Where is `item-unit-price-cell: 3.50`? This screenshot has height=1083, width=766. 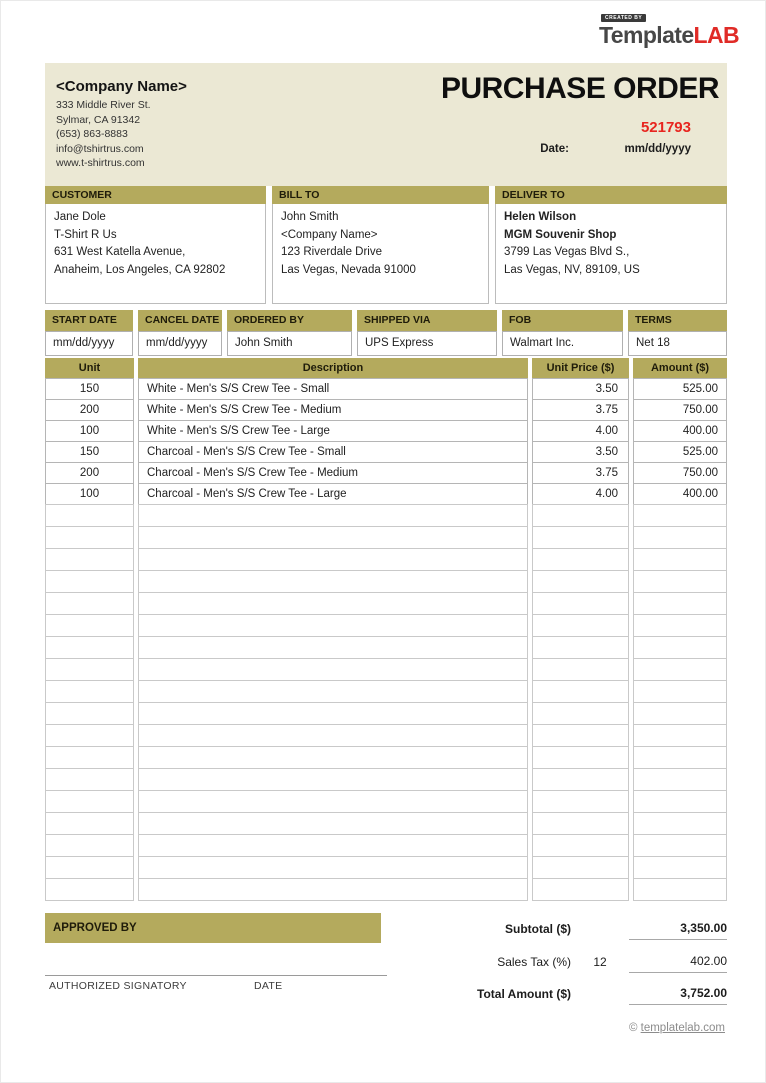
item-unit-price-cell: 3.50 is located at coordinates (580, 452).